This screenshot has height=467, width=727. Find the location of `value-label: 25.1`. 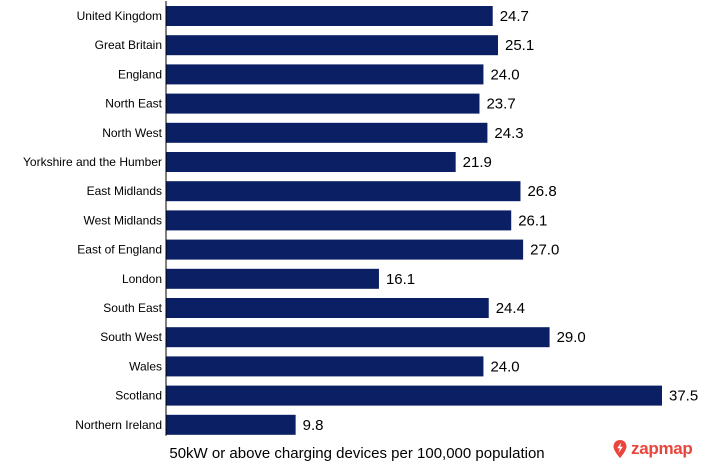

value-label: 25.1 is located at coordinates (519, 45).